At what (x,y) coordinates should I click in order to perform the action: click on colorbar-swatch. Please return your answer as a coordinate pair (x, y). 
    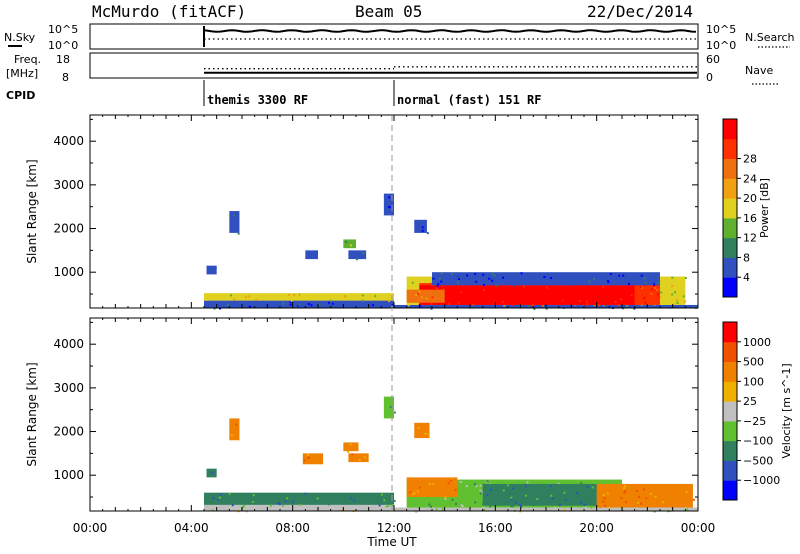
    Looking at the image, I should click on (730, 470).